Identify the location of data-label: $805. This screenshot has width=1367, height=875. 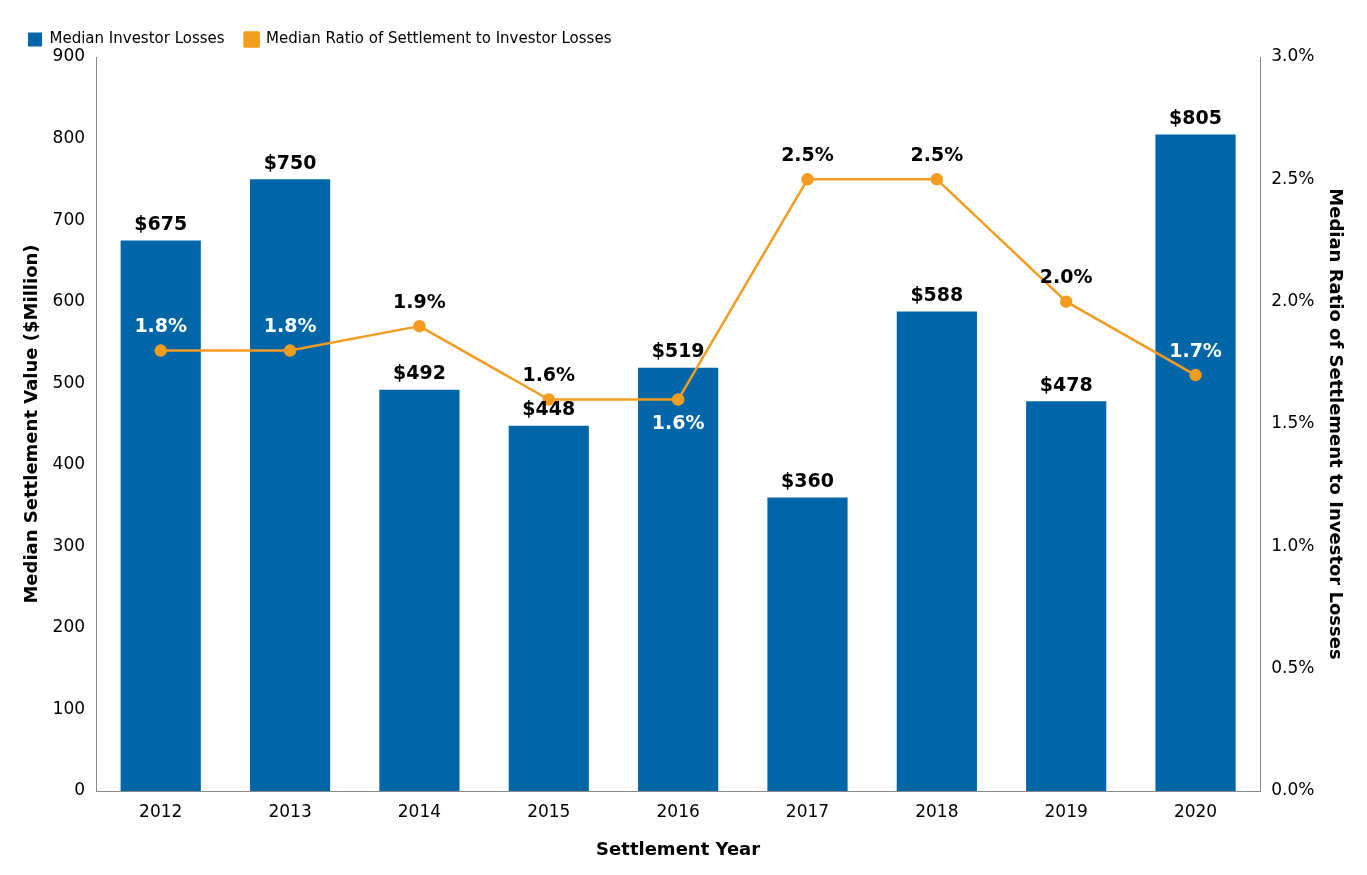
(1195, 116).